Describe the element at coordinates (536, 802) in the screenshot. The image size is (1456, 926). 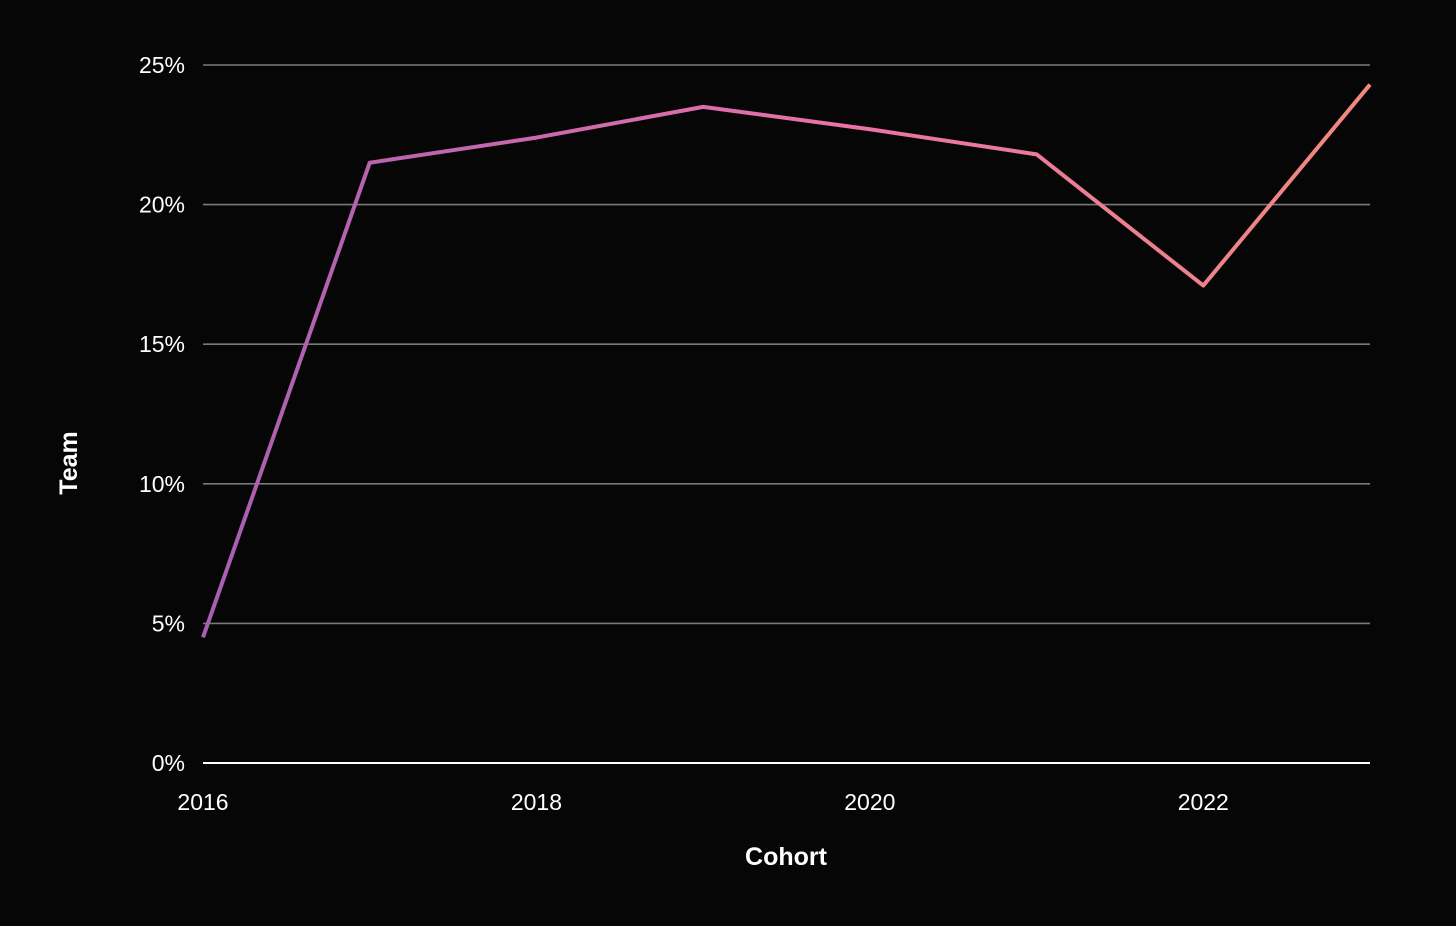
I see `x-tick-label: 2018` at that location.